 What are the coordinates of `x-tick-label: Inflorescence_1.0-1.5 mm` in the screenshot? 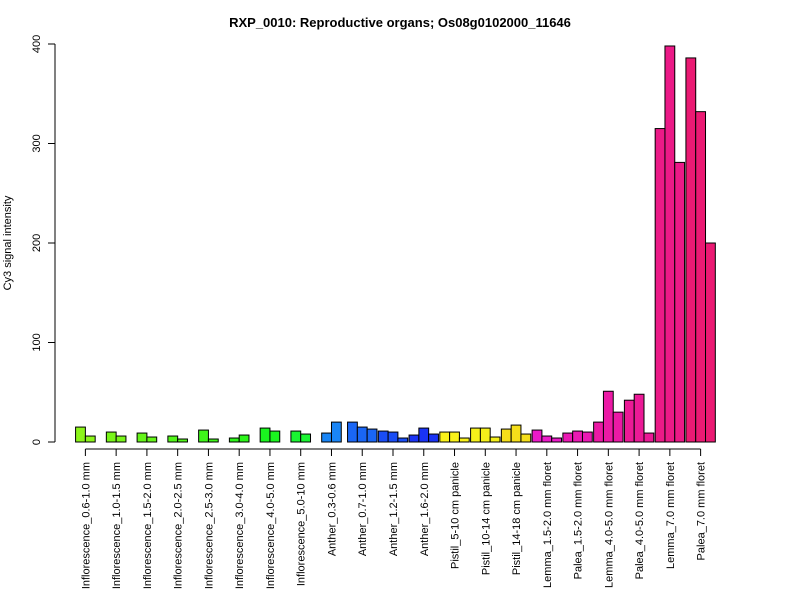 It's located at (117, 525).